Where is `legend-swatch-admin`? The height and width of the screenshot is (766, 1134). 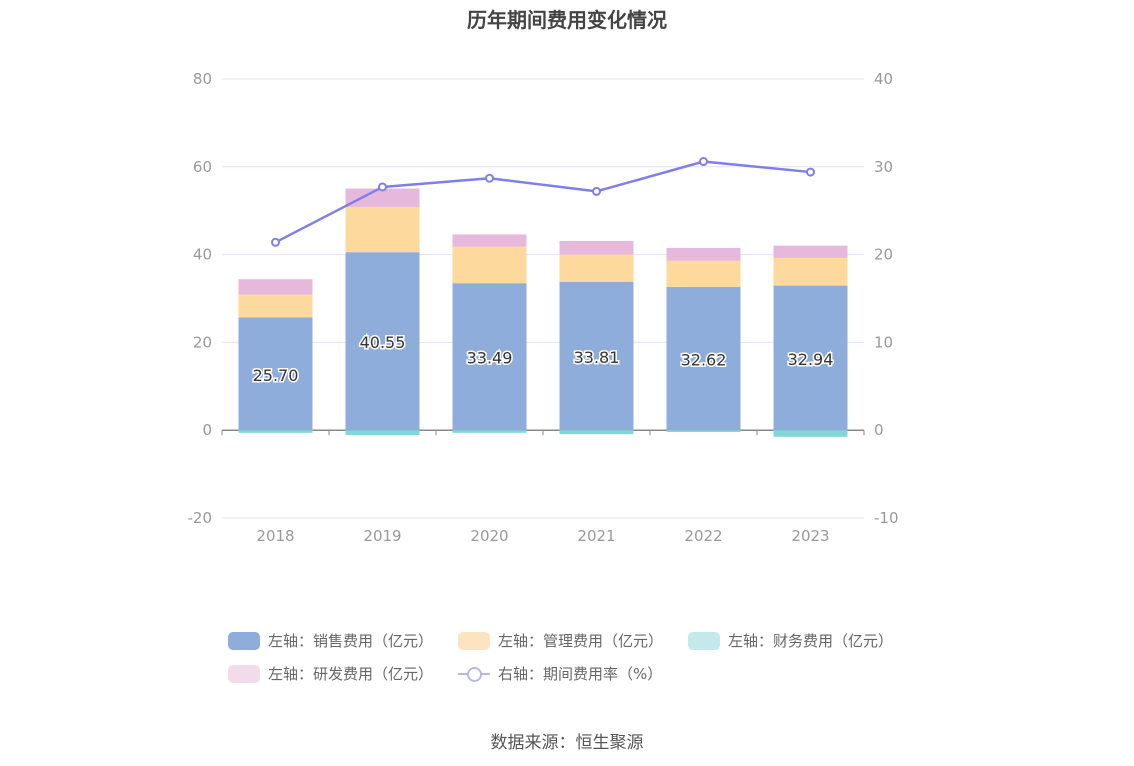 legend-swatch-admin is located at coordinates (474, 640).